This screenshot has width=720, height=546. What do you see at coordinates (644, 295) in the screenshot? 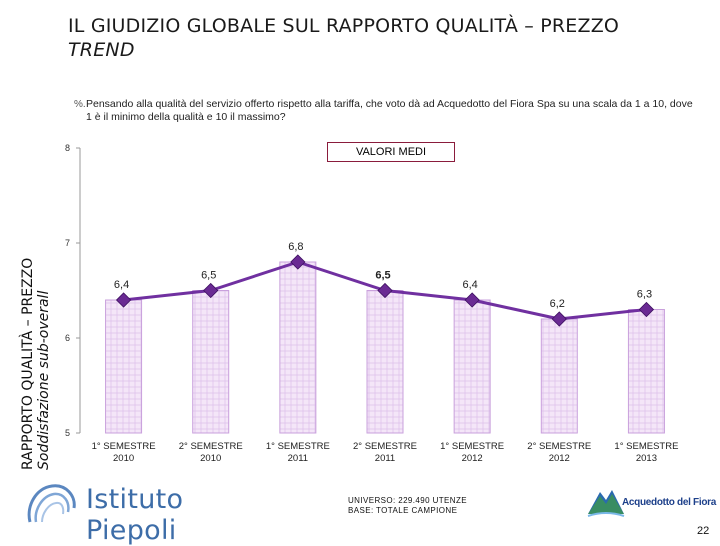
I see `data-label: 6,3` at bounding box center [644, 295].